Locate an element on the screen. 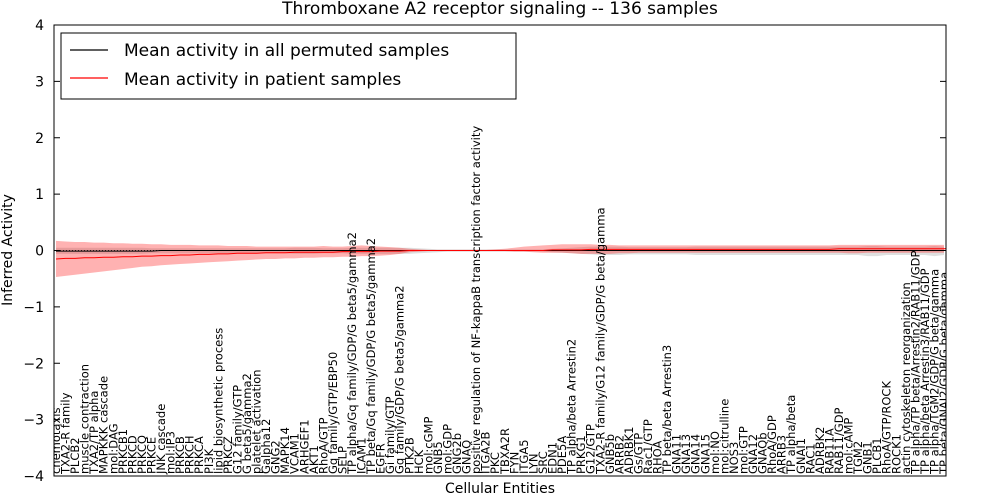  entity-label: FYN is located at coordinates (514, 463).